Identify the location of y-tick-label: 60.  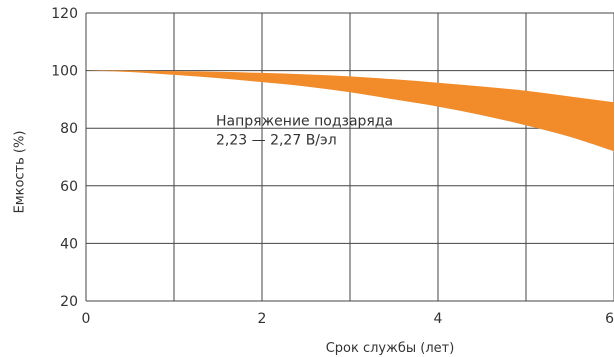
(69, 187).